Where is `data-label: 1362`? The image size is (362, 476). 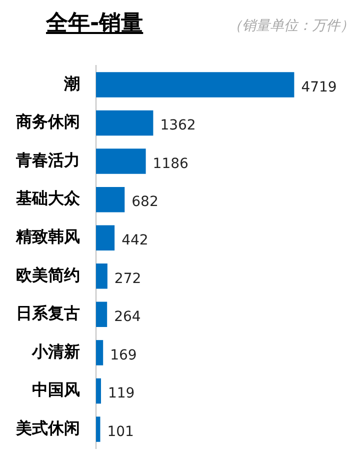
data-label: 1362 is located at coordinates (178, 126).